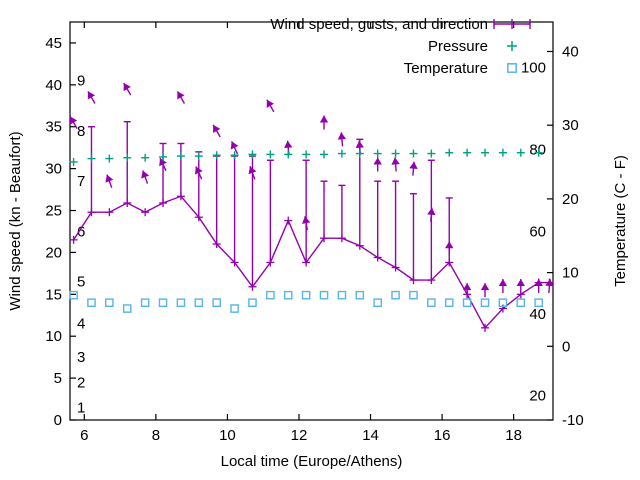 The image size is (640, 480). I want to click on legend-label: Pressure, so click(458, 46).